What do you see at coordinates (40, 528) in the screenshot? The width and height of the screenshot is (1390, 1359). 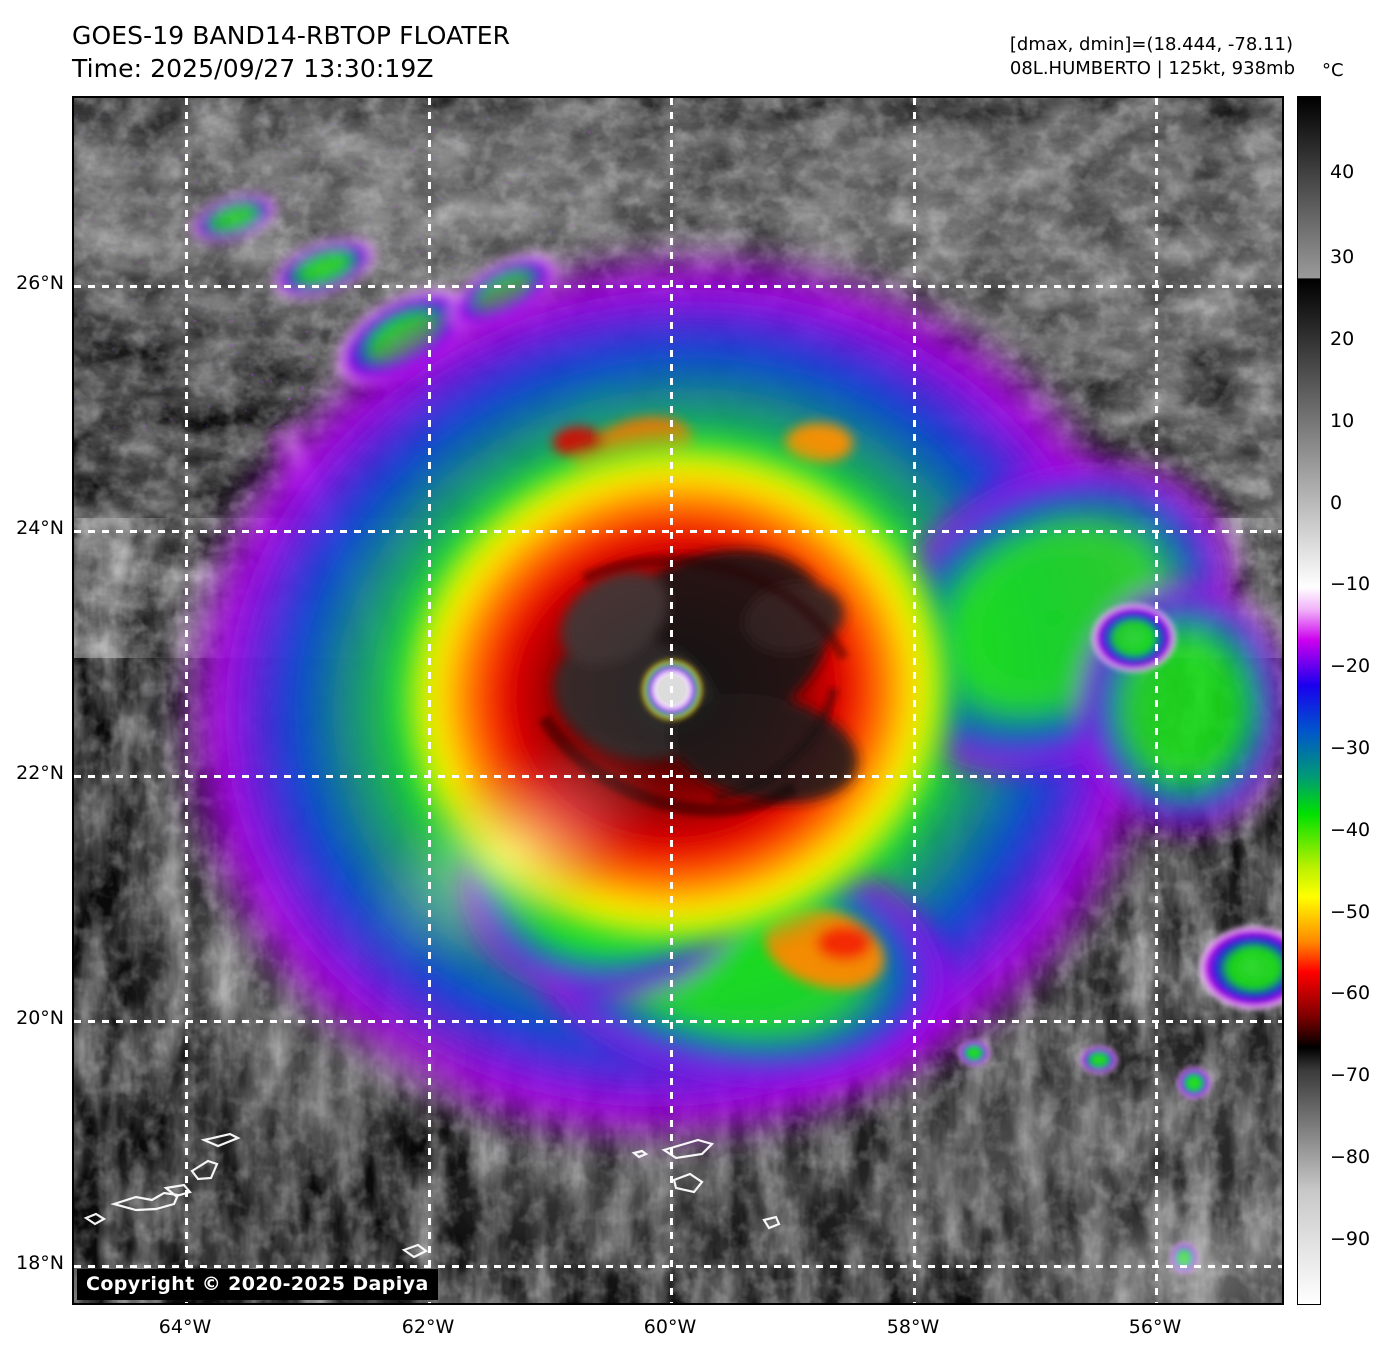 I see `lat-label-24n: 24°N` at bounding box center [40, 528].